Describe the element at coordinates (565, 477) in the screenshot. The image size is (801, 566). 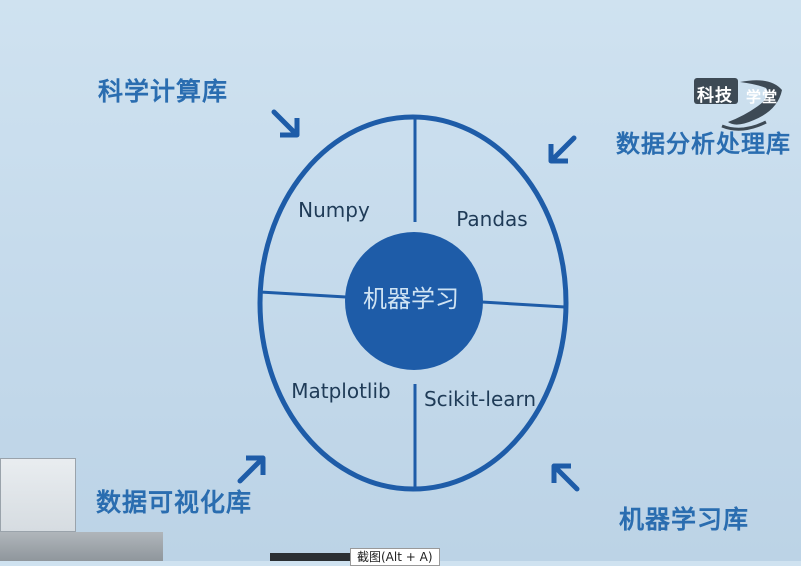
I see `arrow-up-left-icon` at that location.